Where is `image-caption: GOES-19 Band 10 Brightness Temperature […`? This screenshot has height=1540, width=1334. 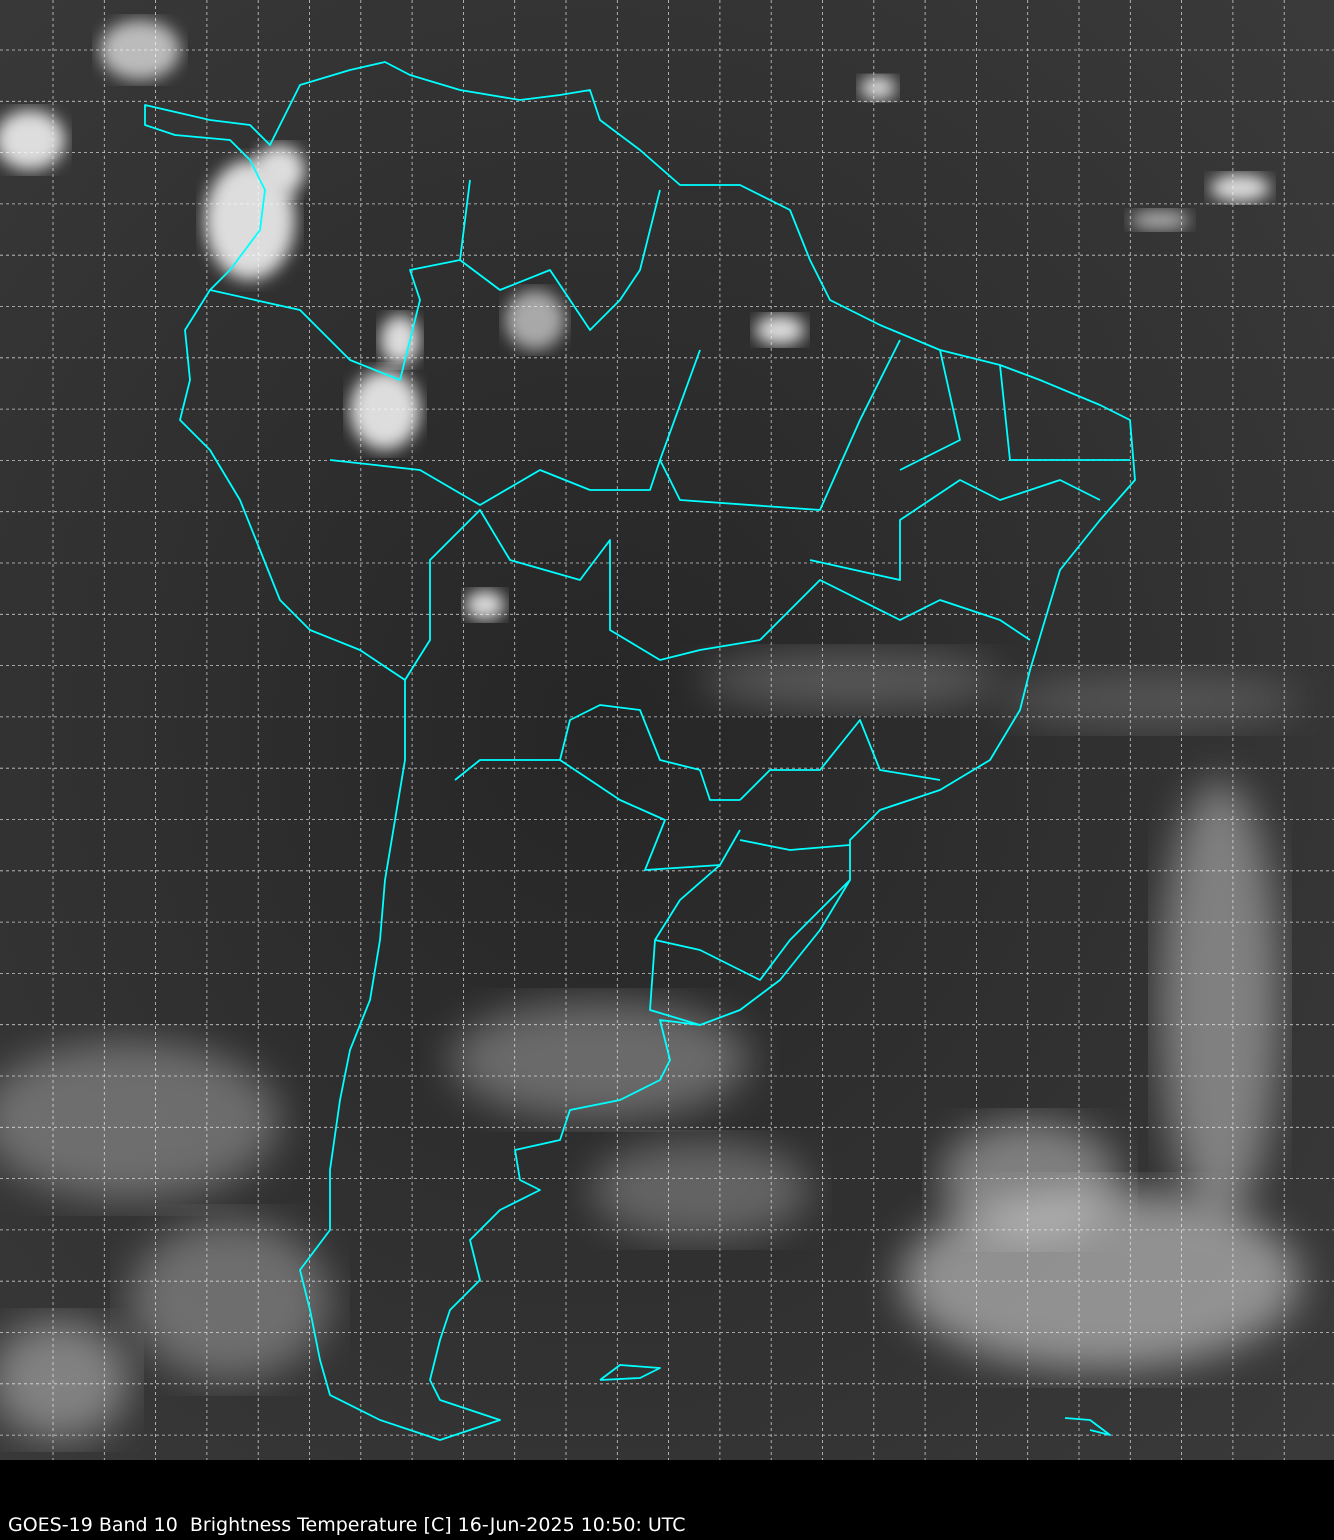
image-caption: GOES-19 Band 10 Brightness Temperature [… is located at coordinates (347, 1525).